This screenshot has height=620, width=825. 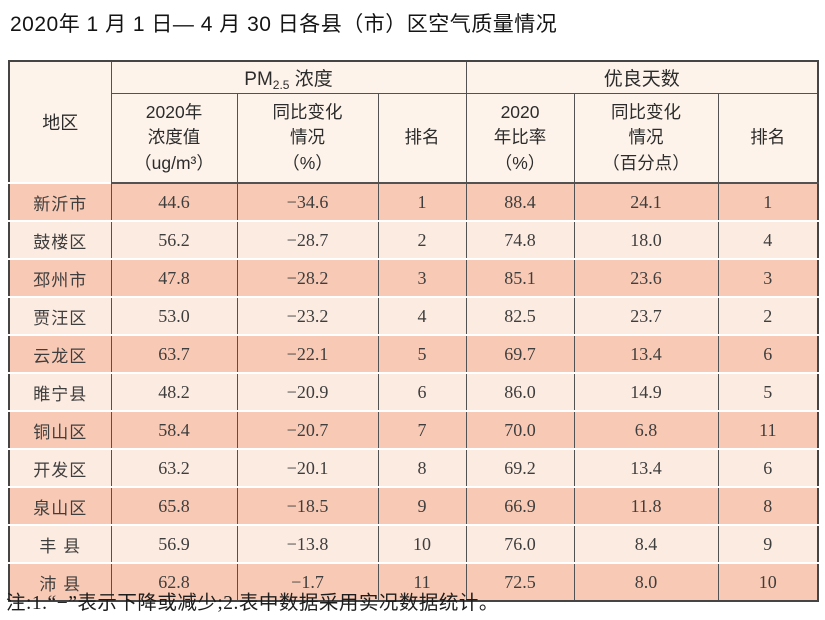 I want to click on cell-good-change: 18.0, so click(x=646, y=239).